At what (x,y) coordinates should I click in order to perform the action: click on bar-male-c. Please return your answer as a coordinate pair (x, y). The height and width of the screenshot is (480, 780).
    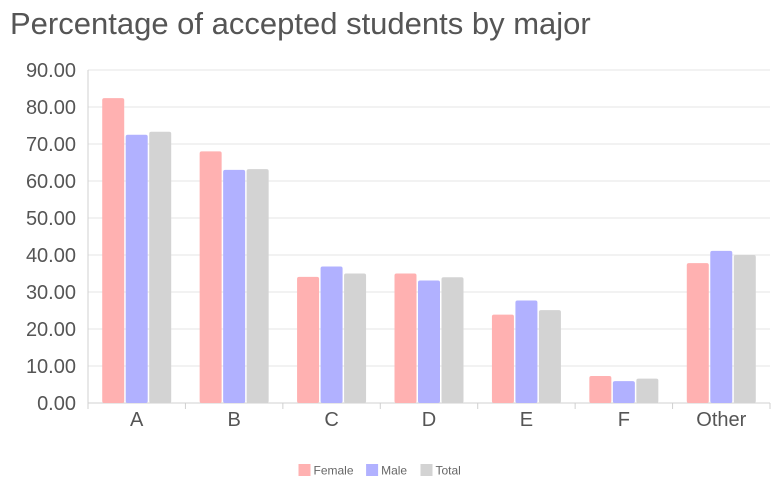
    Looking at the image, I should click on (331, 334).